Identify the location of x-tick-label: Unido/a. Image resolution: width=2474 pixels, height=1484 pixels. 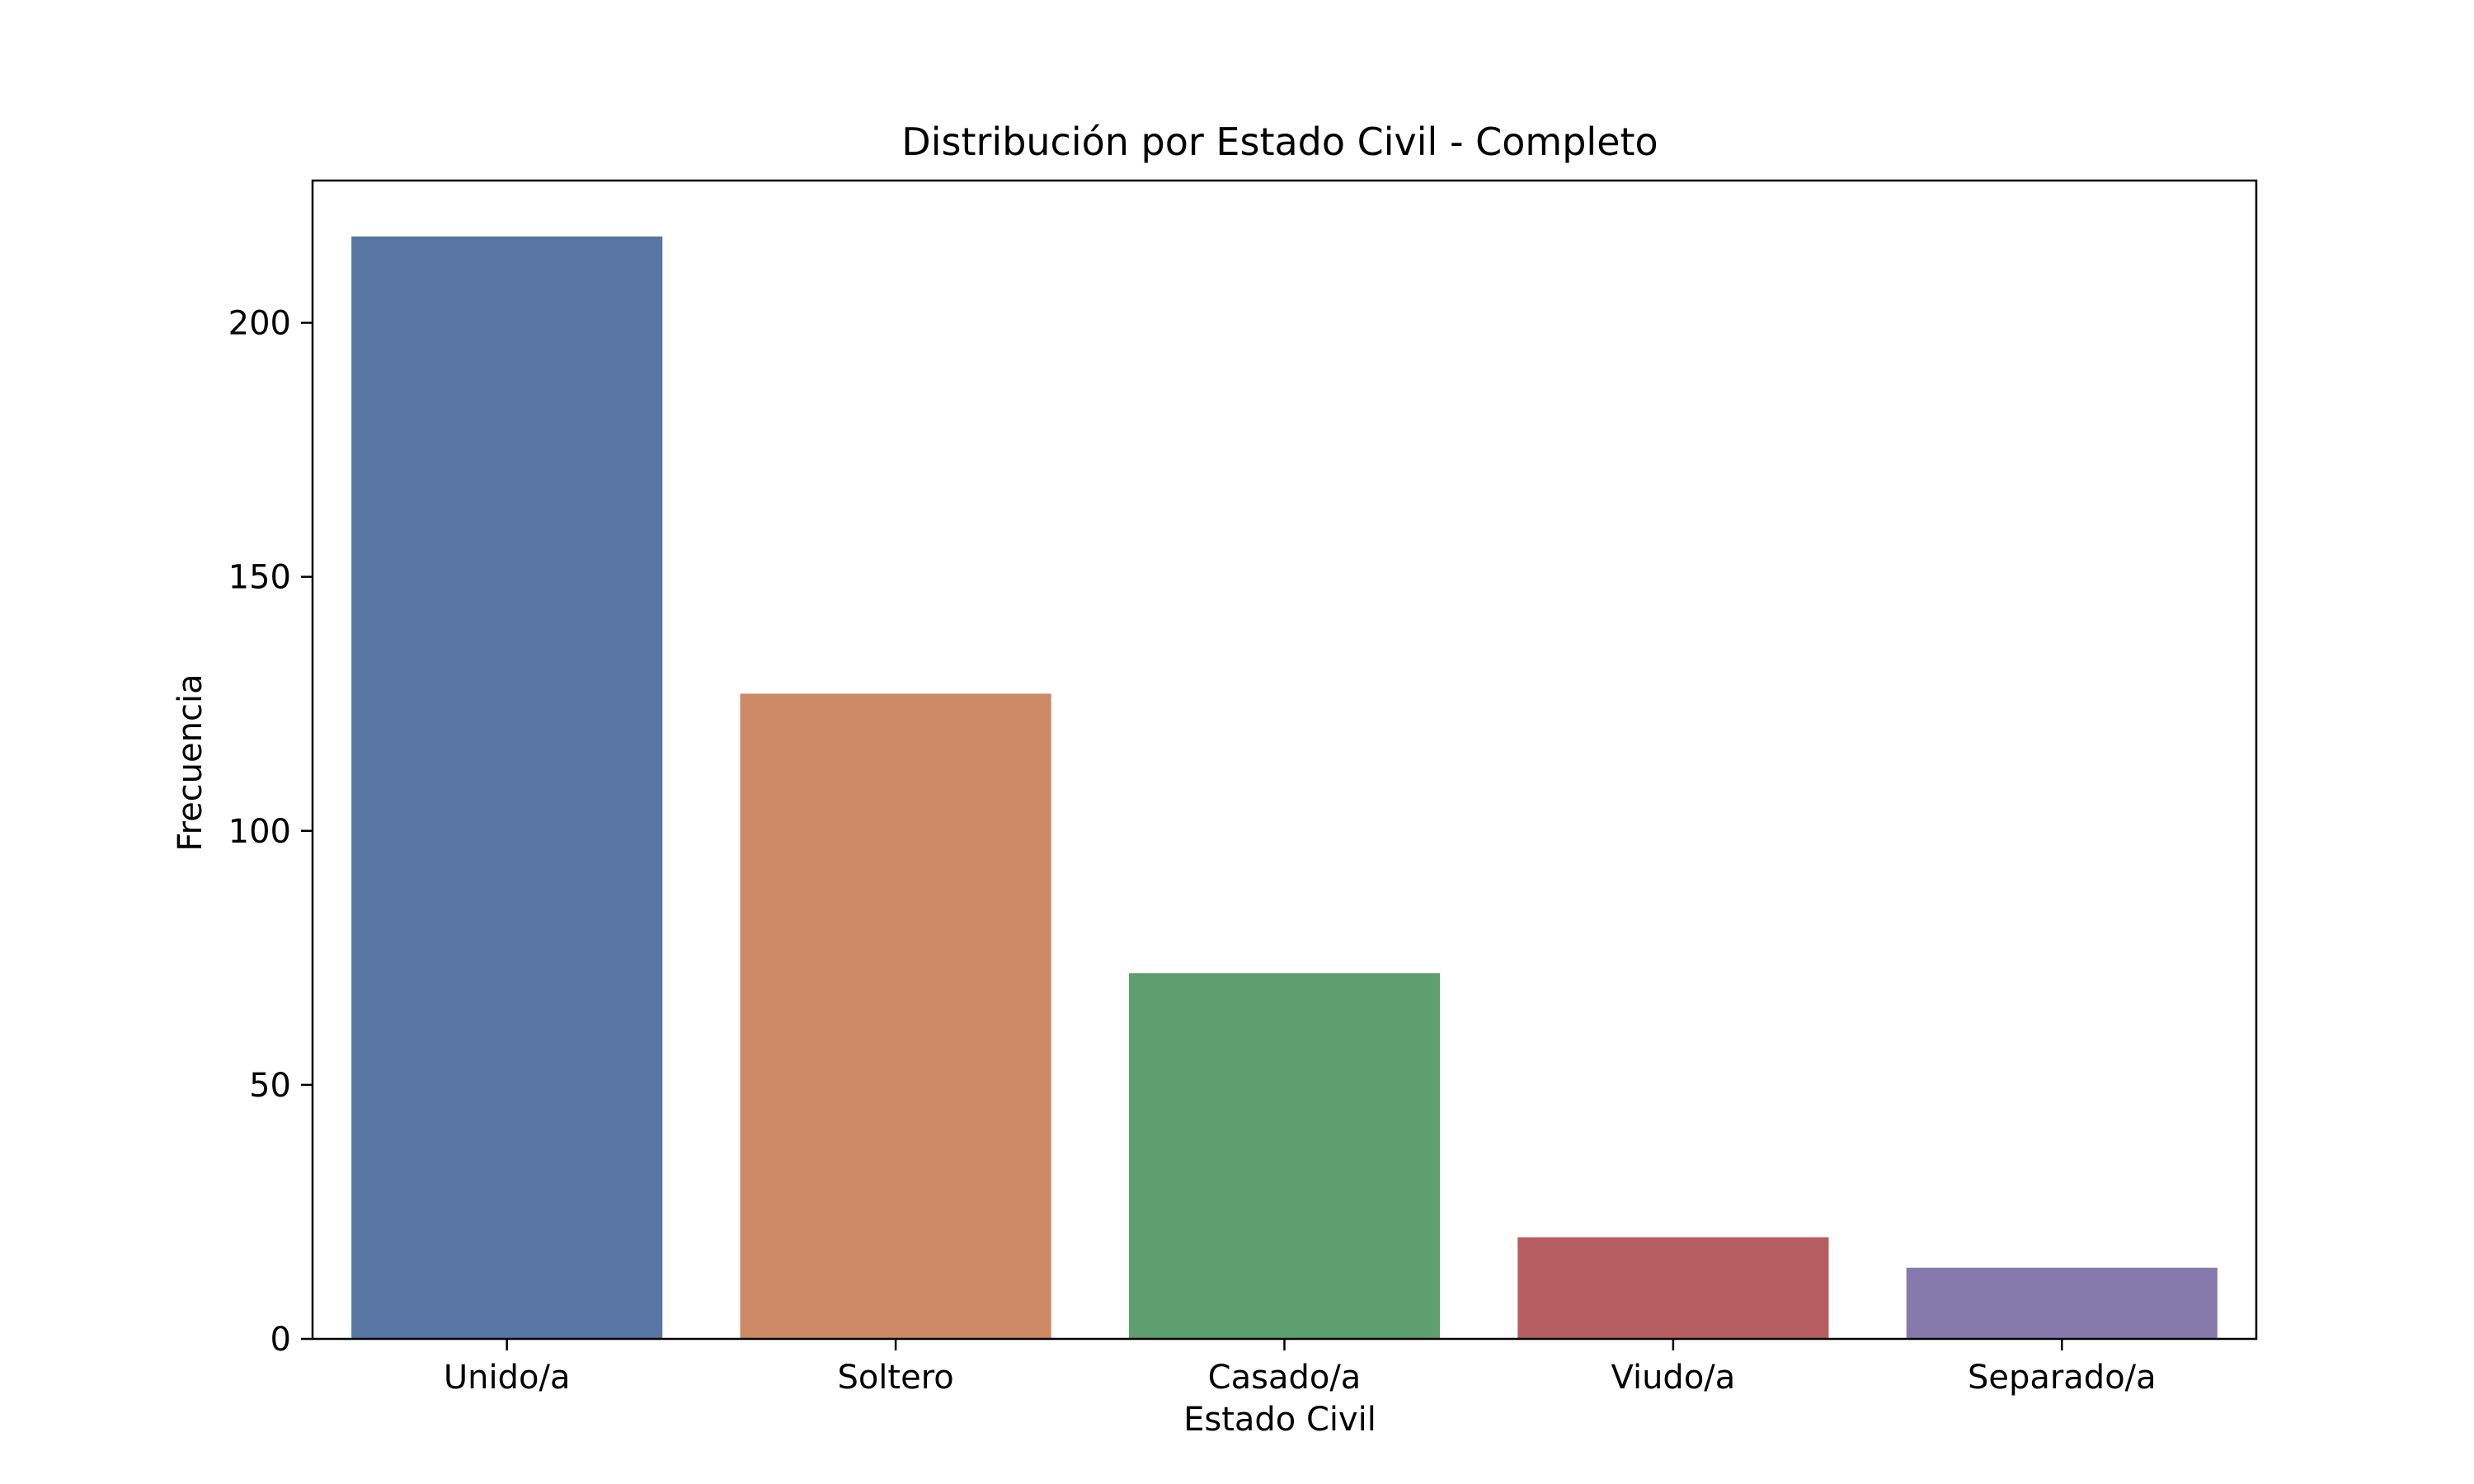
(507, 1378).